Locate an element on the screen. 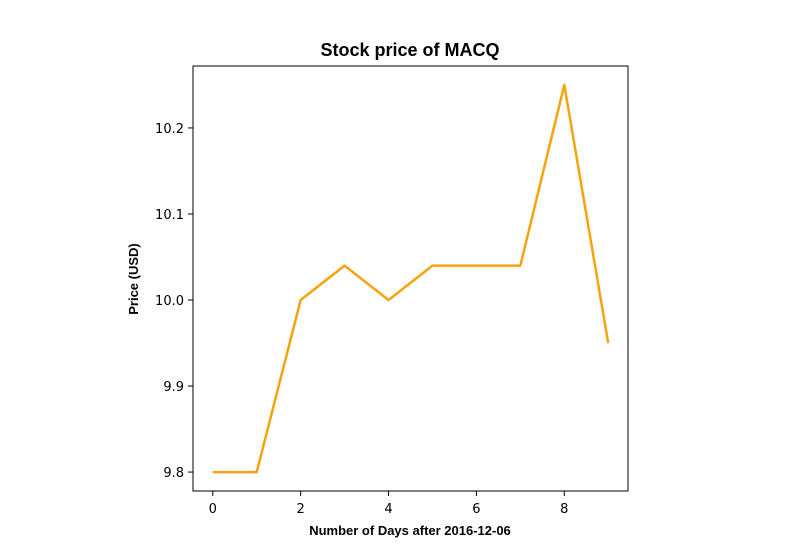 Image resolution: width=800 pixels, height=550 pixels. x-tick-label: 0 is located at coordinates (213, 509).